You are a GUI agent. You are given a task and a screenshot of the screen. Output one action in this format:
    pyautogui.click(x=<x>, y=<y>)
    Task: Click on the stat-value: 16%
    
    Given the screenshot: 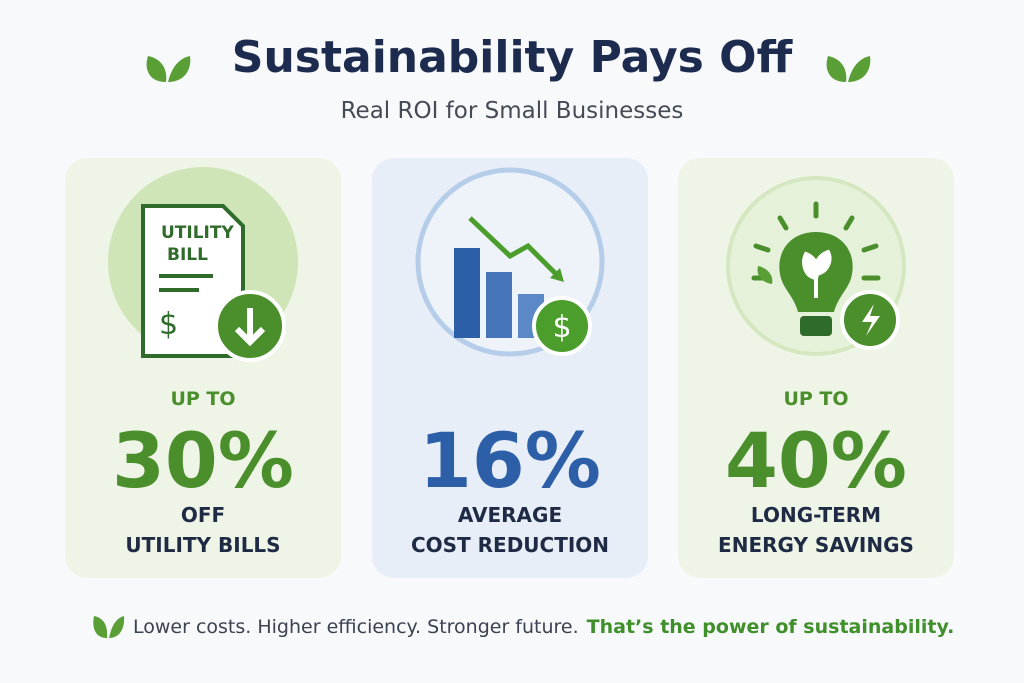 What is the action you would take?
    pyautogui.click(x=510, y=460)
    